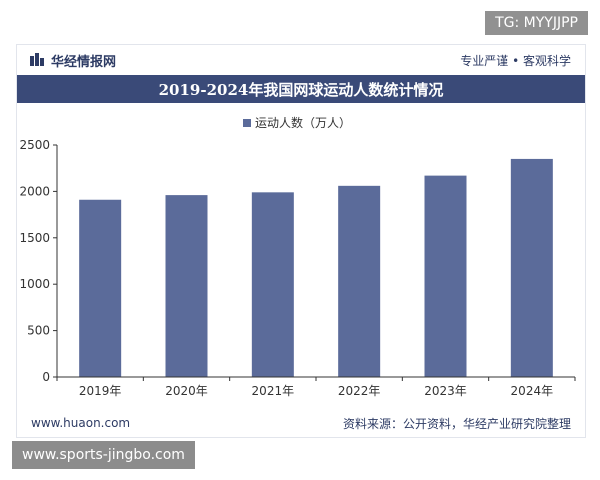 The width and height of the screenshot is (600, 480). Describe the element at coordinates (37, 59) in the screenshot. I see `brand-logo-icon` at that location.